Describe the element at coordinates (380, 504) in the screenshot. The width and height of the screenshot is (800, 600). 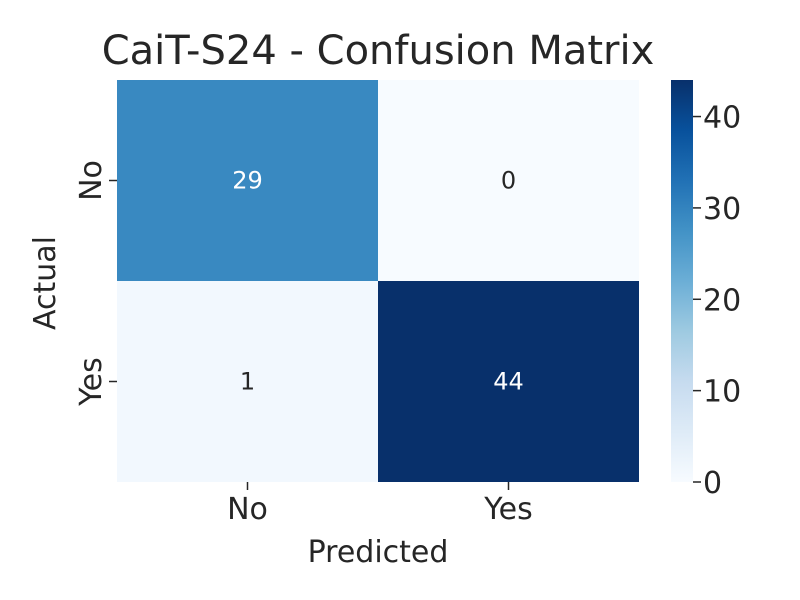
I see `x-axis-ticks: No Yes` at that location.